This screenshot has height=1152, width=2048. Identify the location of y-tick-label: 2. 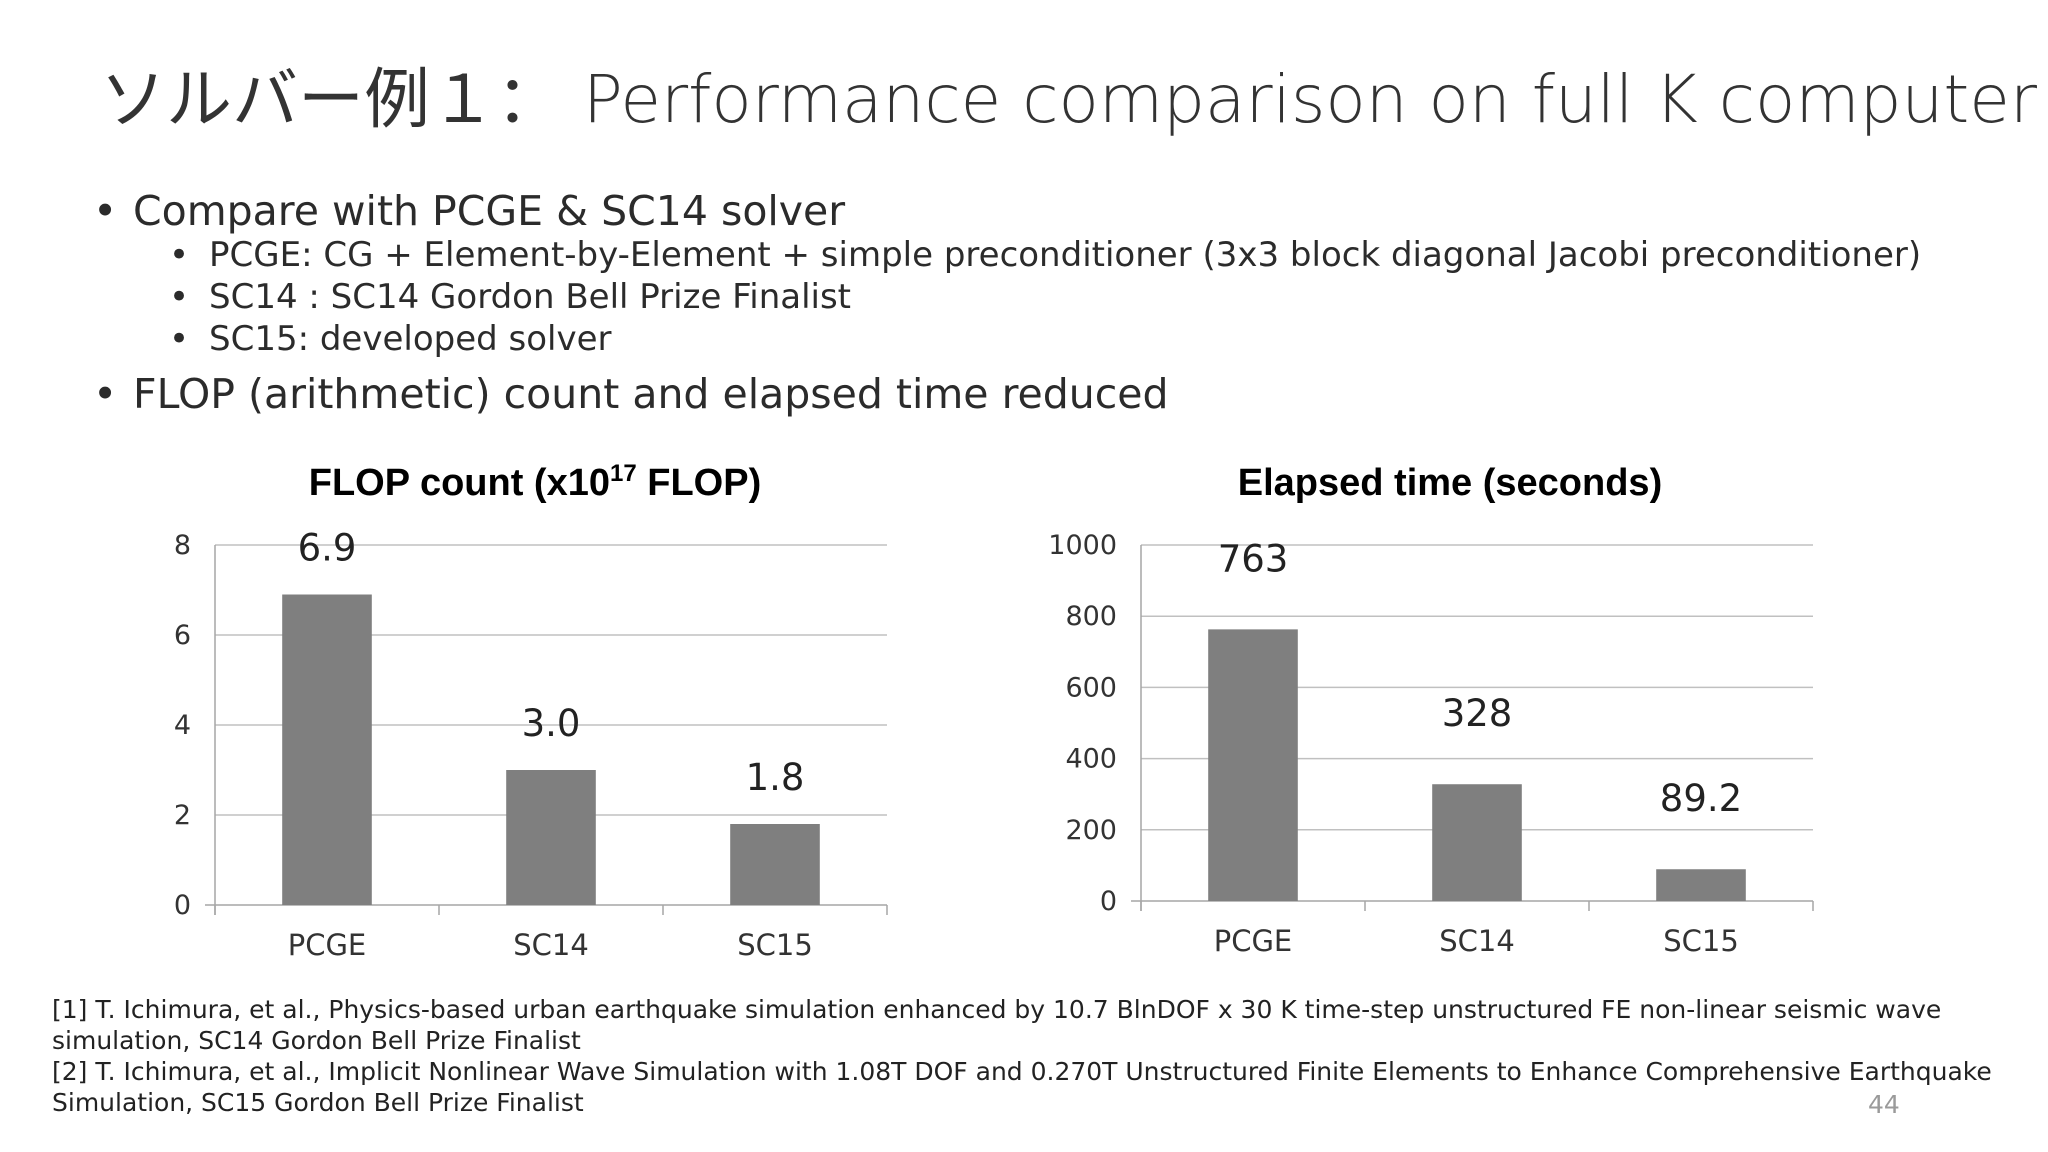
(182, 815).